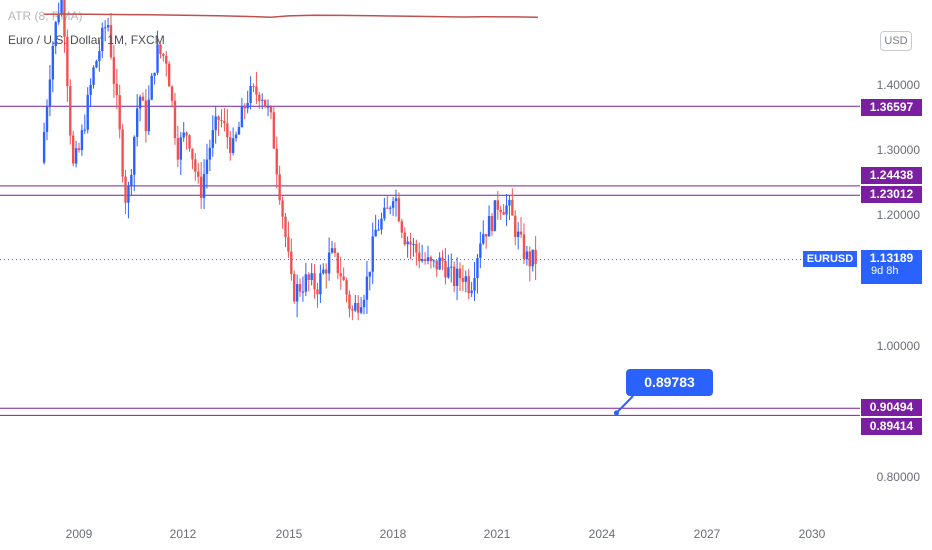 This screenshot has height=550, width=932. What do you see at coordinates (602, 534) in the screenshot?
I see `x-tick-label: 2024` at bounding box center [602, 534].